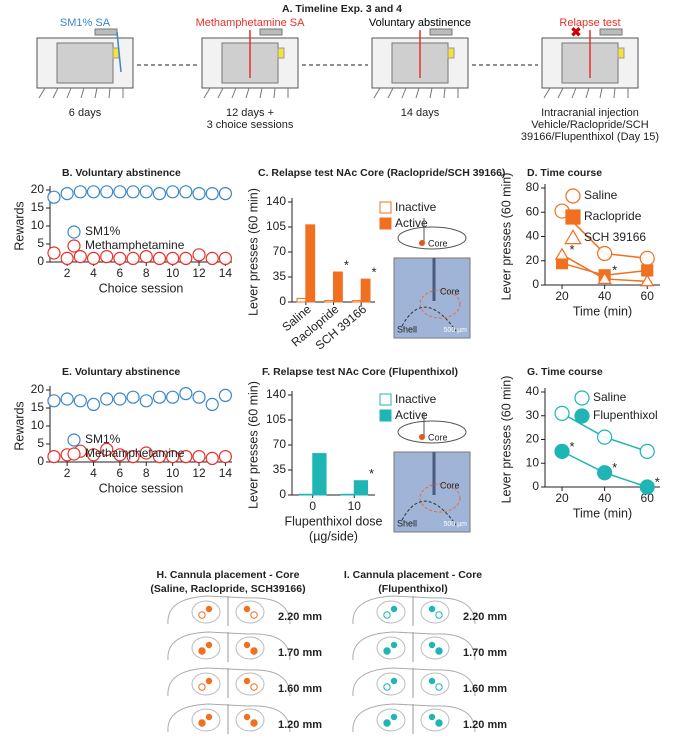 The height and width of the screenshot is (747, 685). What do you see at coordinates (38, 425) in the screenshot?
I see `y-tick-label: 10` at bounding box center [38, 425].